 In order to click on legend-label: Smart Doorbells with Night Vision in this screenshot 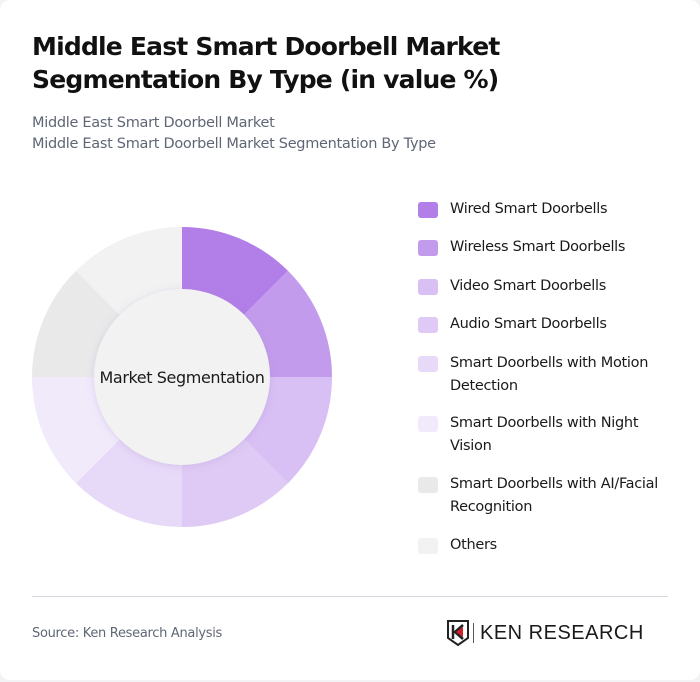, I will do `click(544, 434)`.